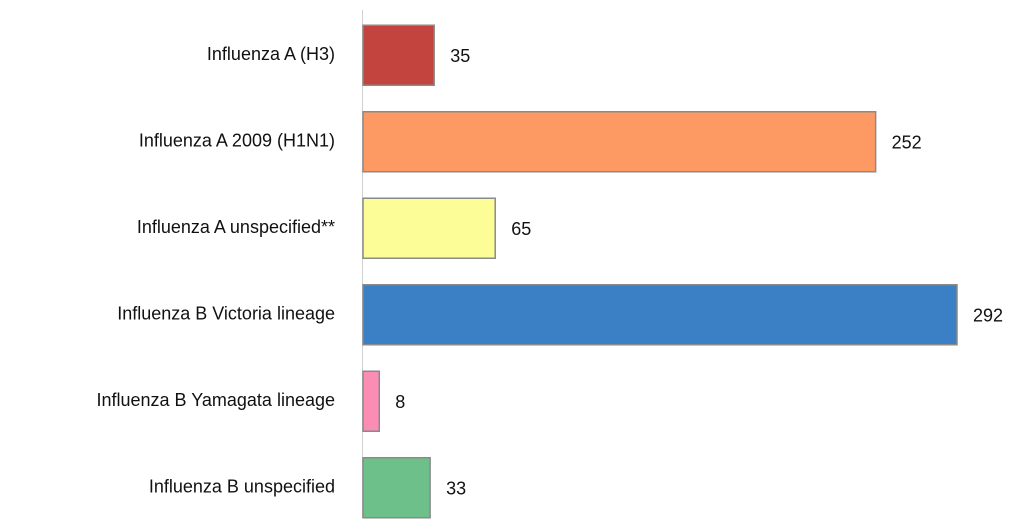 Image resolution: width=1011 pixels, height=523 pixels. Describe the element at coordinates (242, 487) in the screenshot. I see `category-label: Influenza B unspecified` at that location.